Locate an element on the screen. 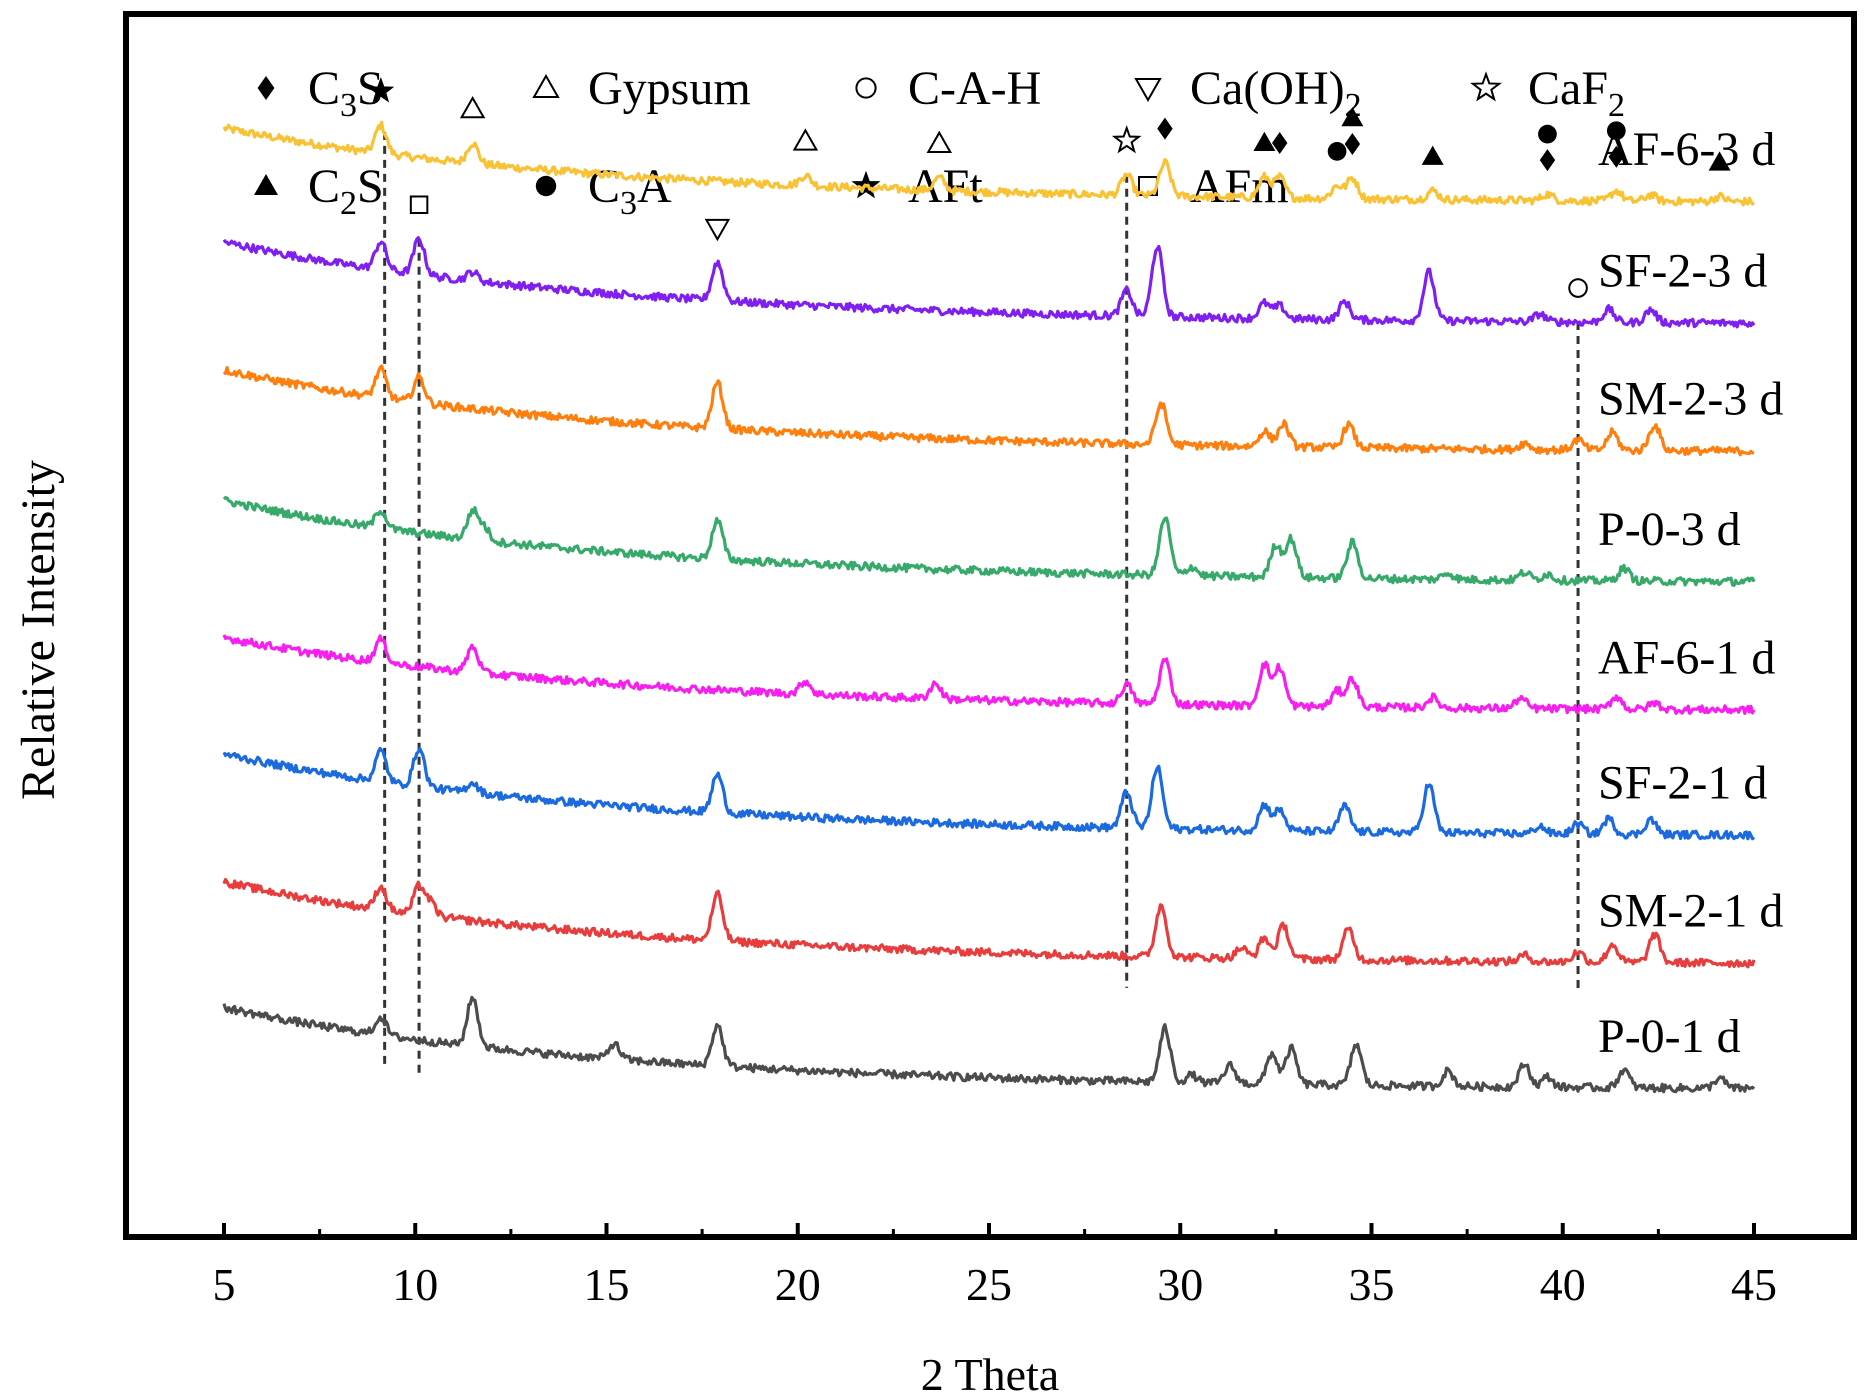  series-label: SM-2-3 d is located at coordinates (1690, 398).